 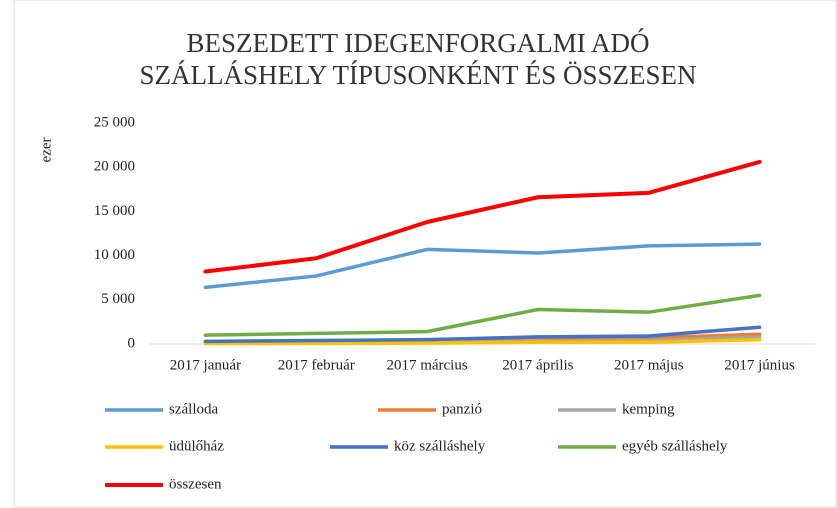 I want to click on legend-label: köz szálláshely, so click(x=440, y=446).